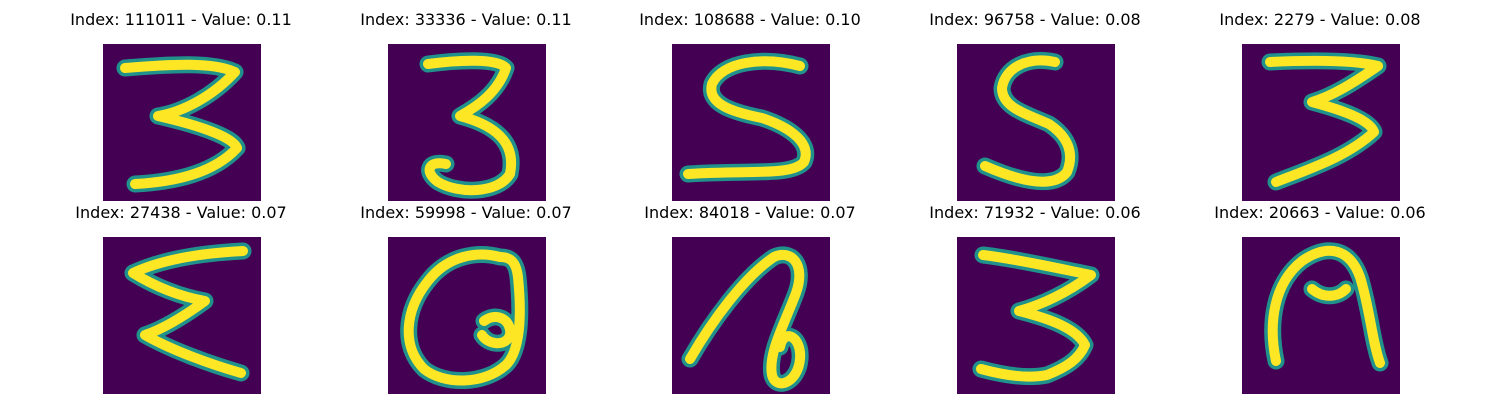  What do you see at coordinates (181, 19) in the screenshot?
I see `panel-title: Index: 111011 - Value: 0.11` at bounding box center [181, 19].